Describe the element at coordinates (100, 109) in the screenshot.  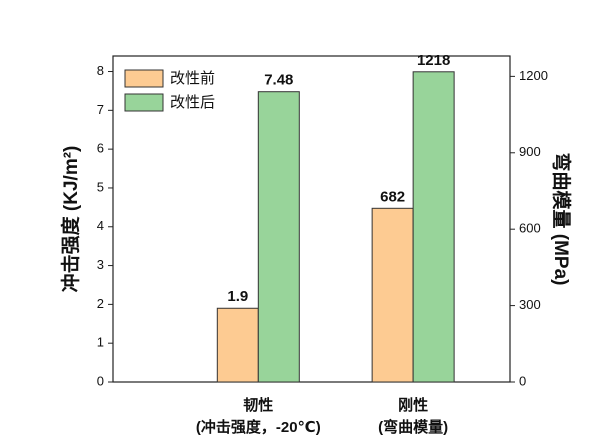
I see `y-tick-label: 7` at that location.